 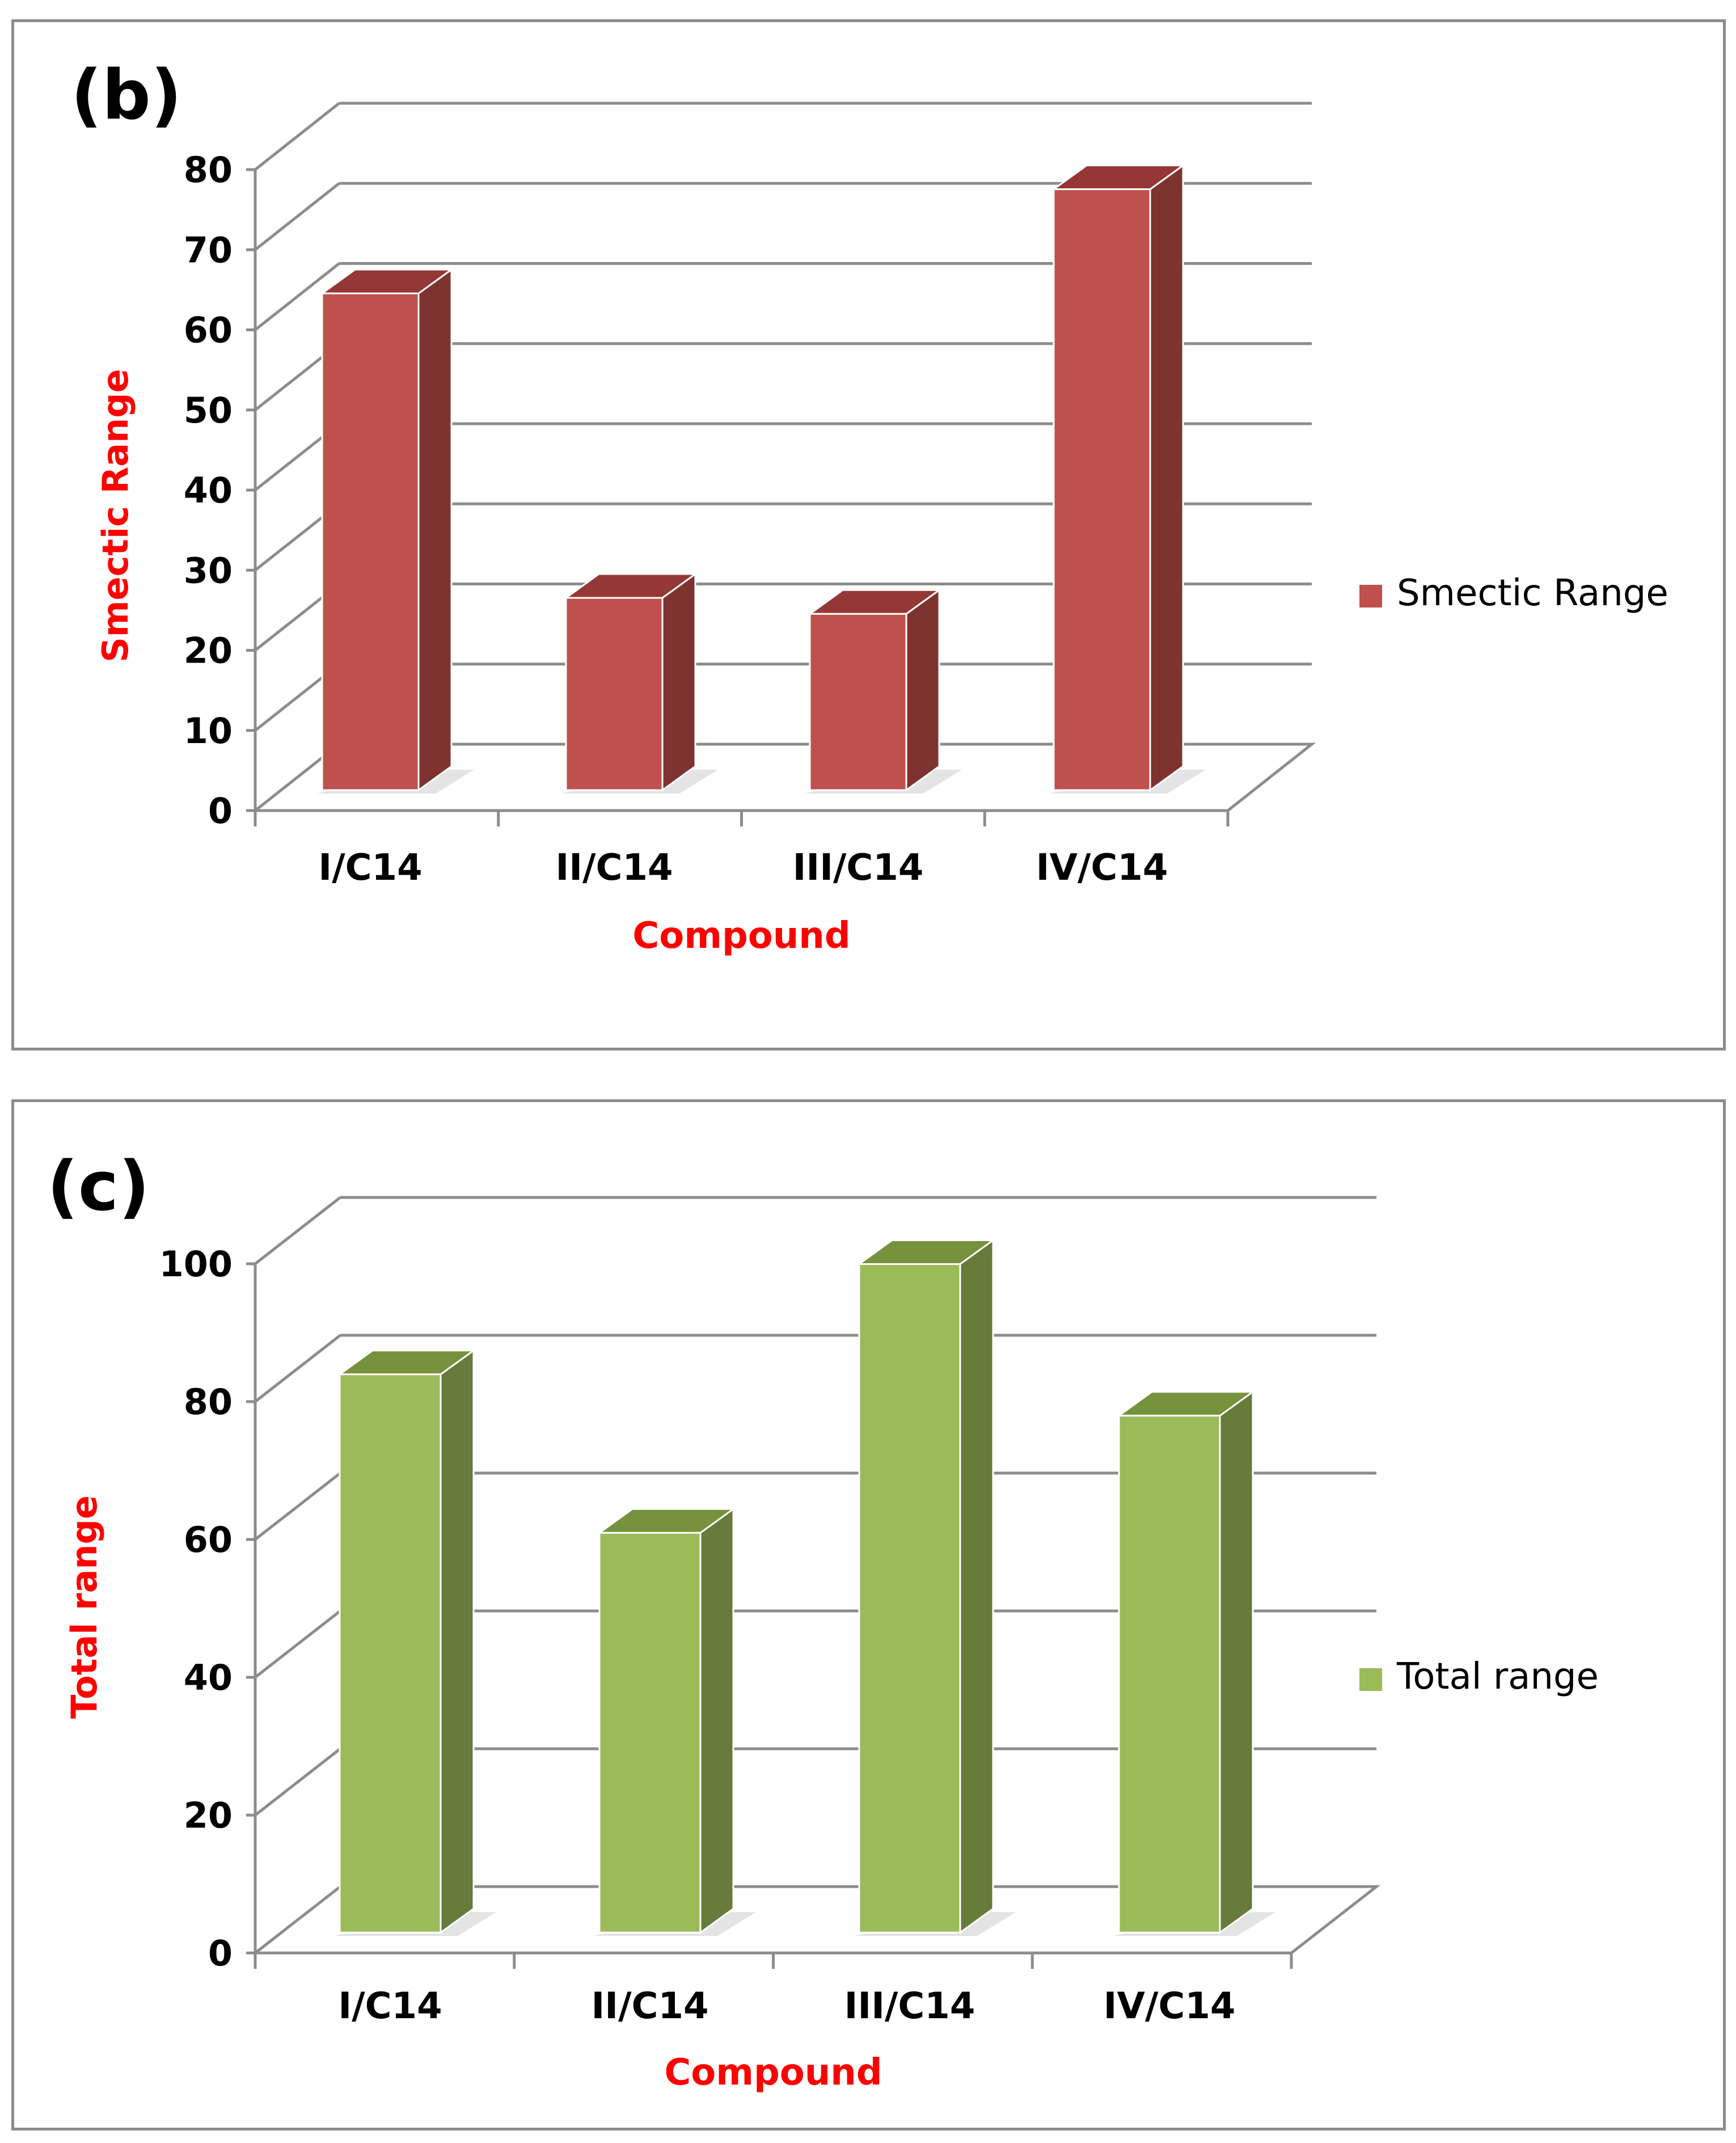 I want to click on y-axis-title: Total range, so click(x=84, y=1607).